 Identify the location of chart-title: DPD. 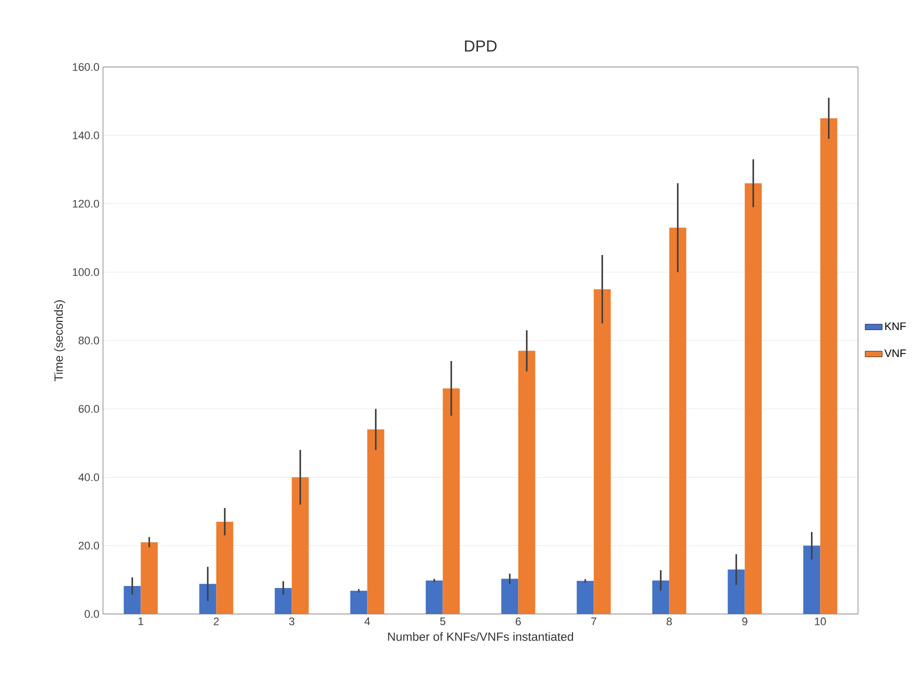
(480, 46).